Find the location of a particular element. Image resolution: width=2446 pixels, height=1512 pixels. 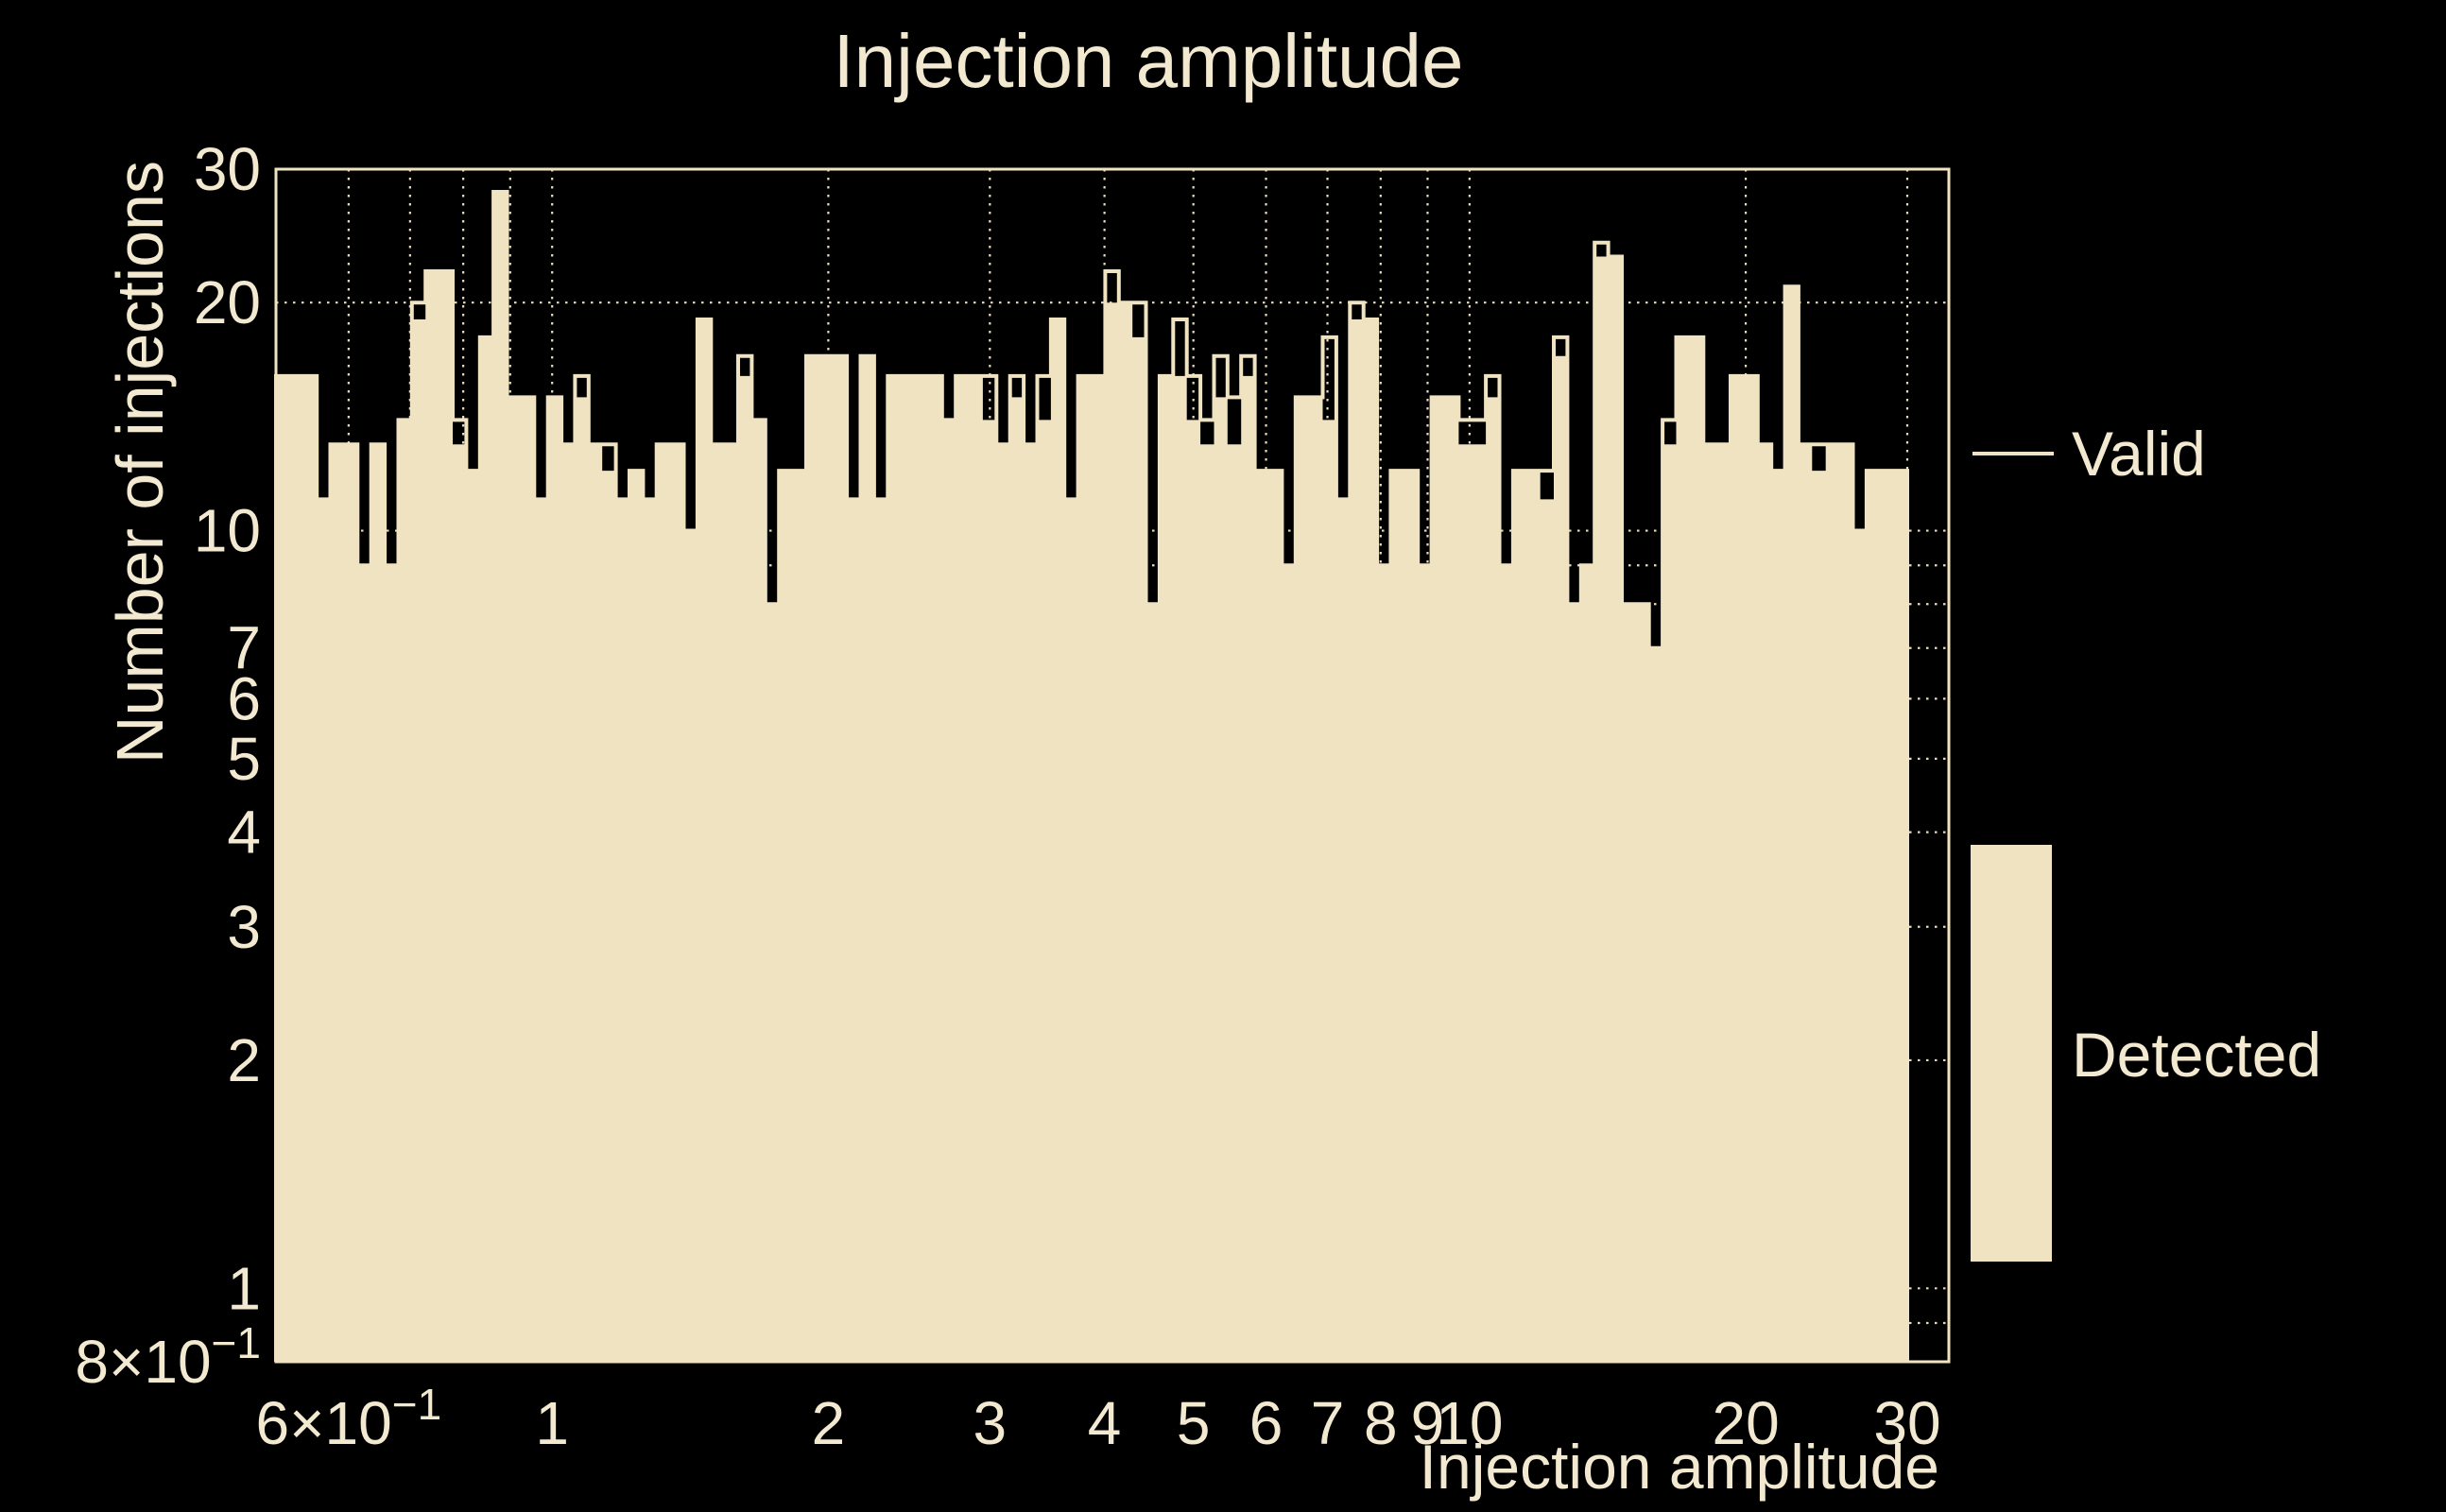

x-tick-label: 6×10⁻¹ is located at coordinates (349, 1418).